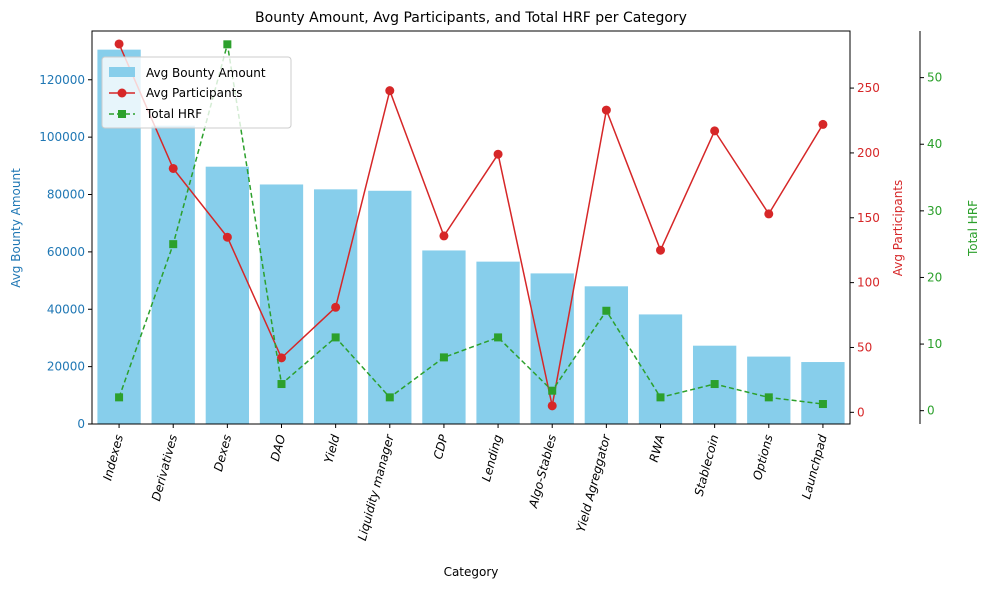  Describe the element at coordinates (444, 337) in the screenshot. I see `bar-cdp` at that location.